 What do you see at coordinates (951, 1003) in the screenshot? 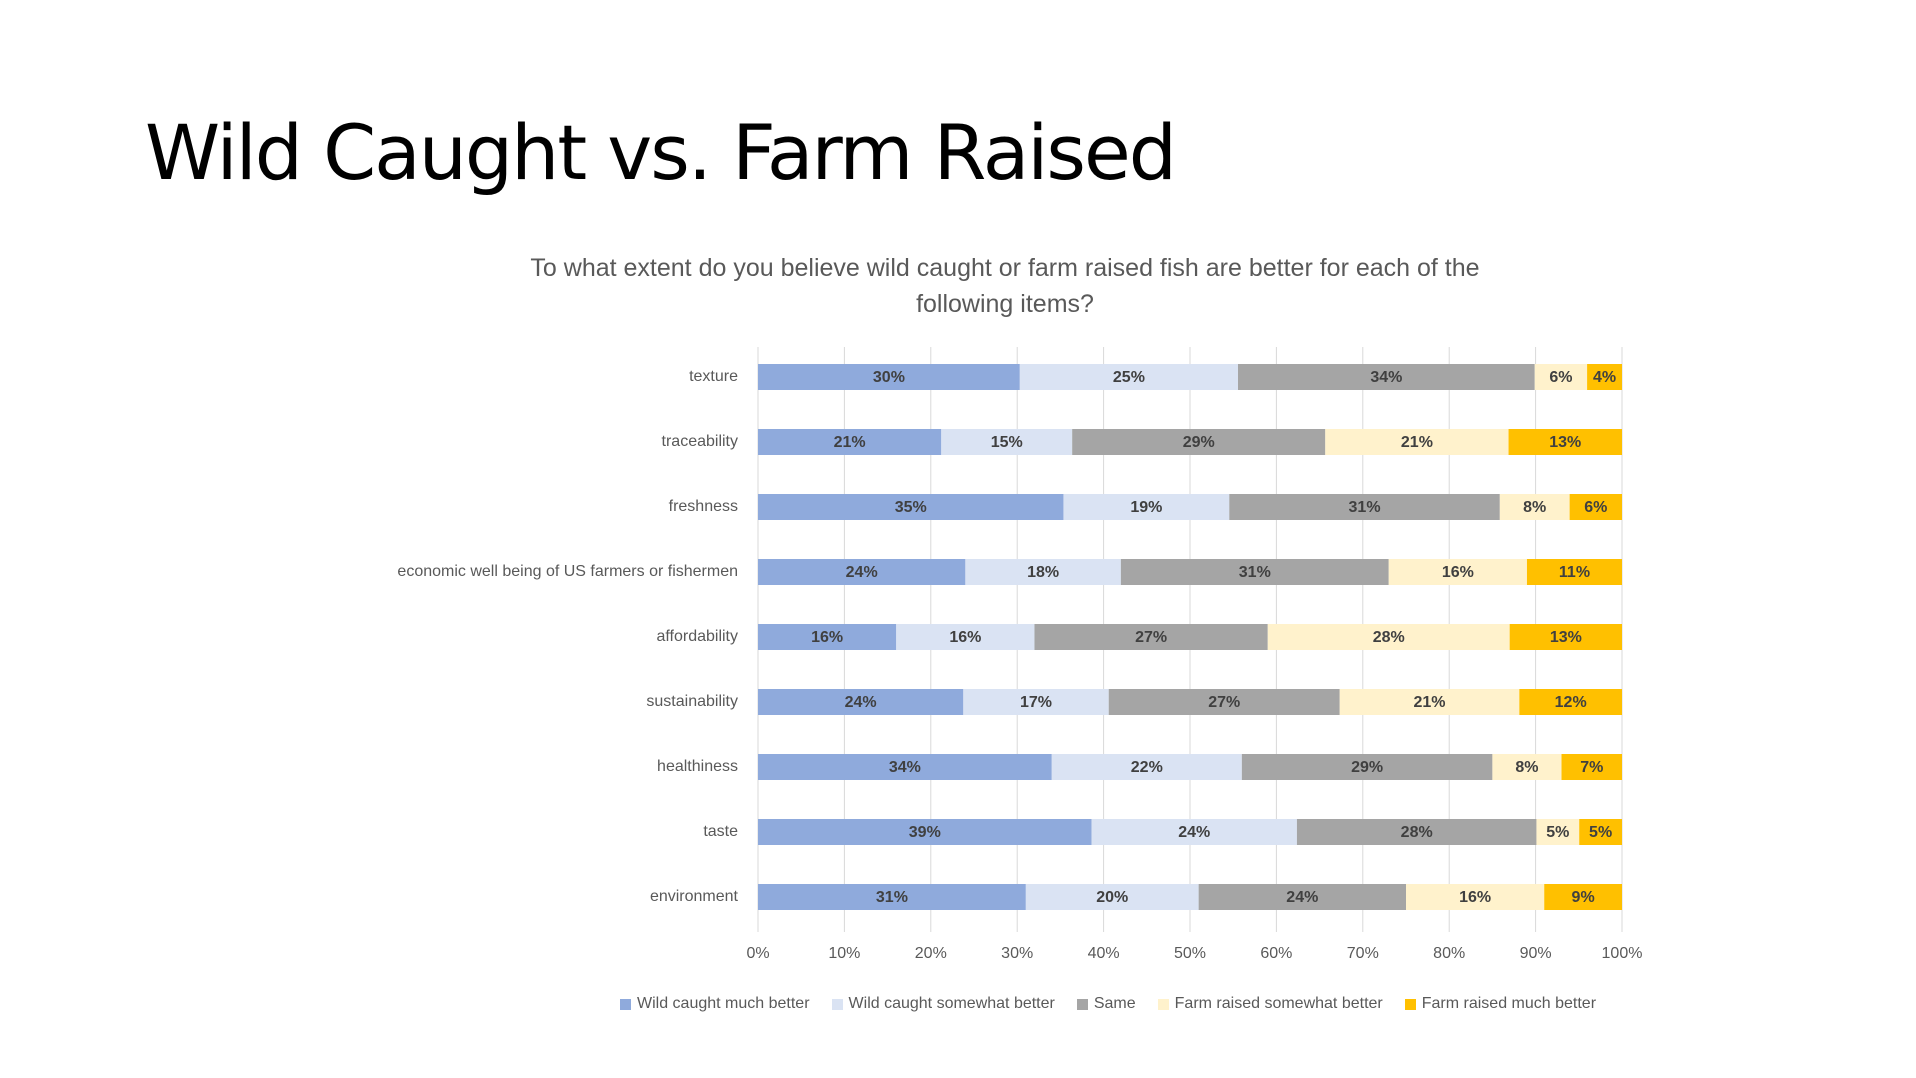
I see `legend-label: Wild caught somewhat better` at bounding box center [951, 1003].